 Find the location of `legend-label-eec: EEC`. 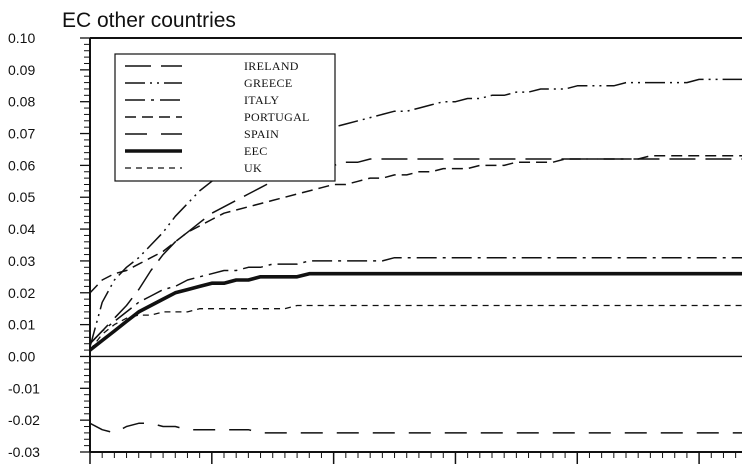

legend-label-eec: EEC is located at coordinates (256, 151).